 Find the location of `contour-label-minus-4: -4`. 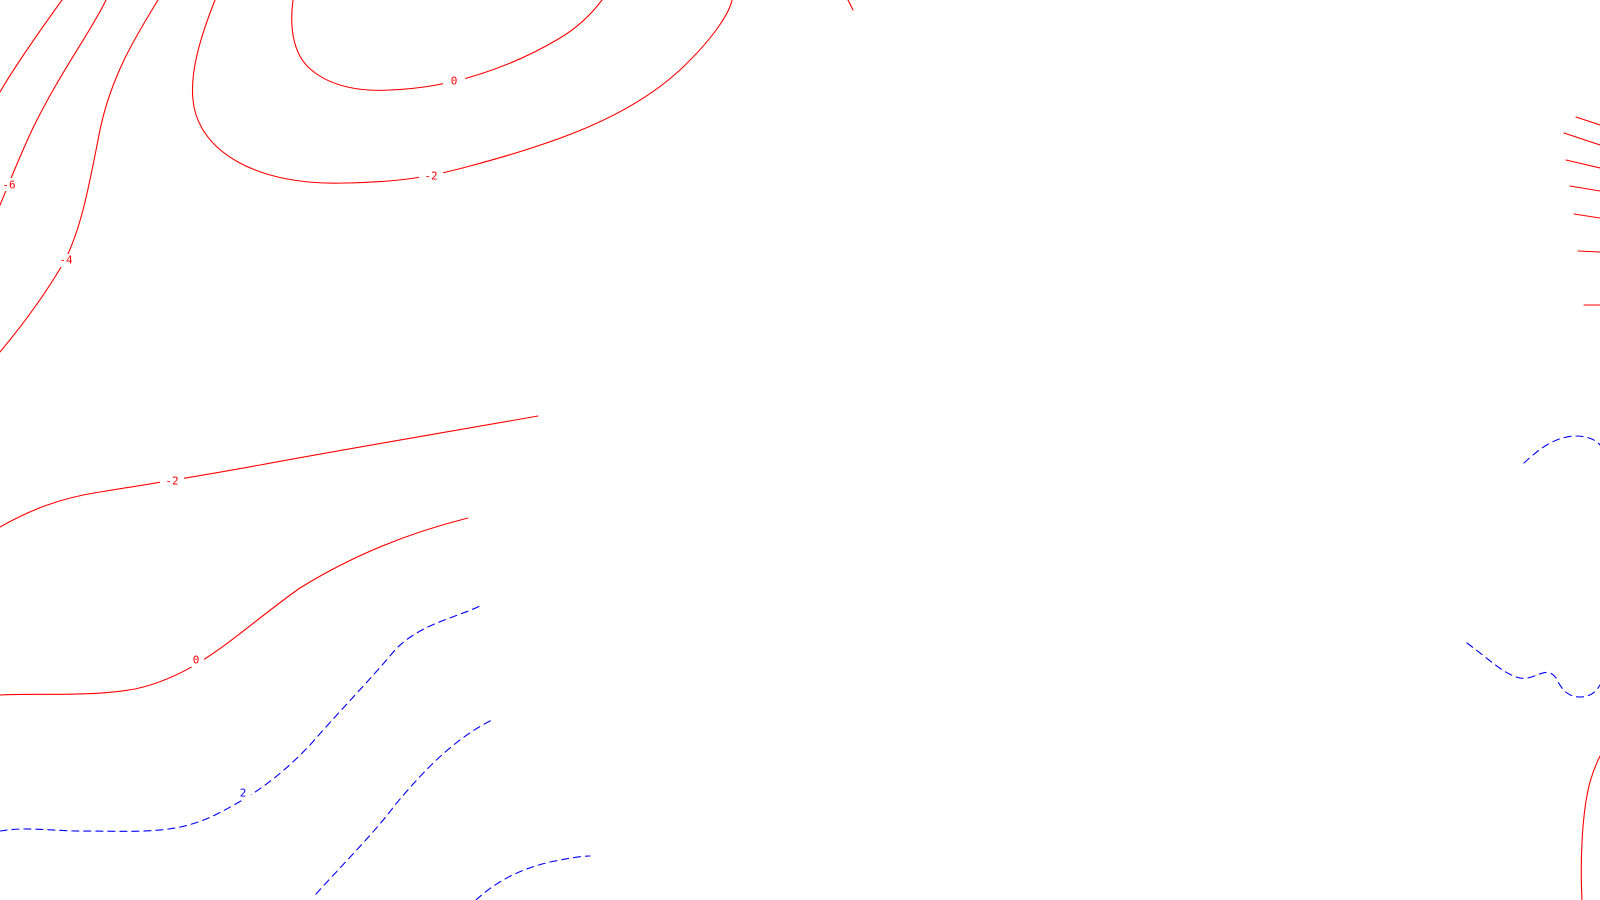

contour-label-minus-4: -4 is located at coordinates (66, 260).